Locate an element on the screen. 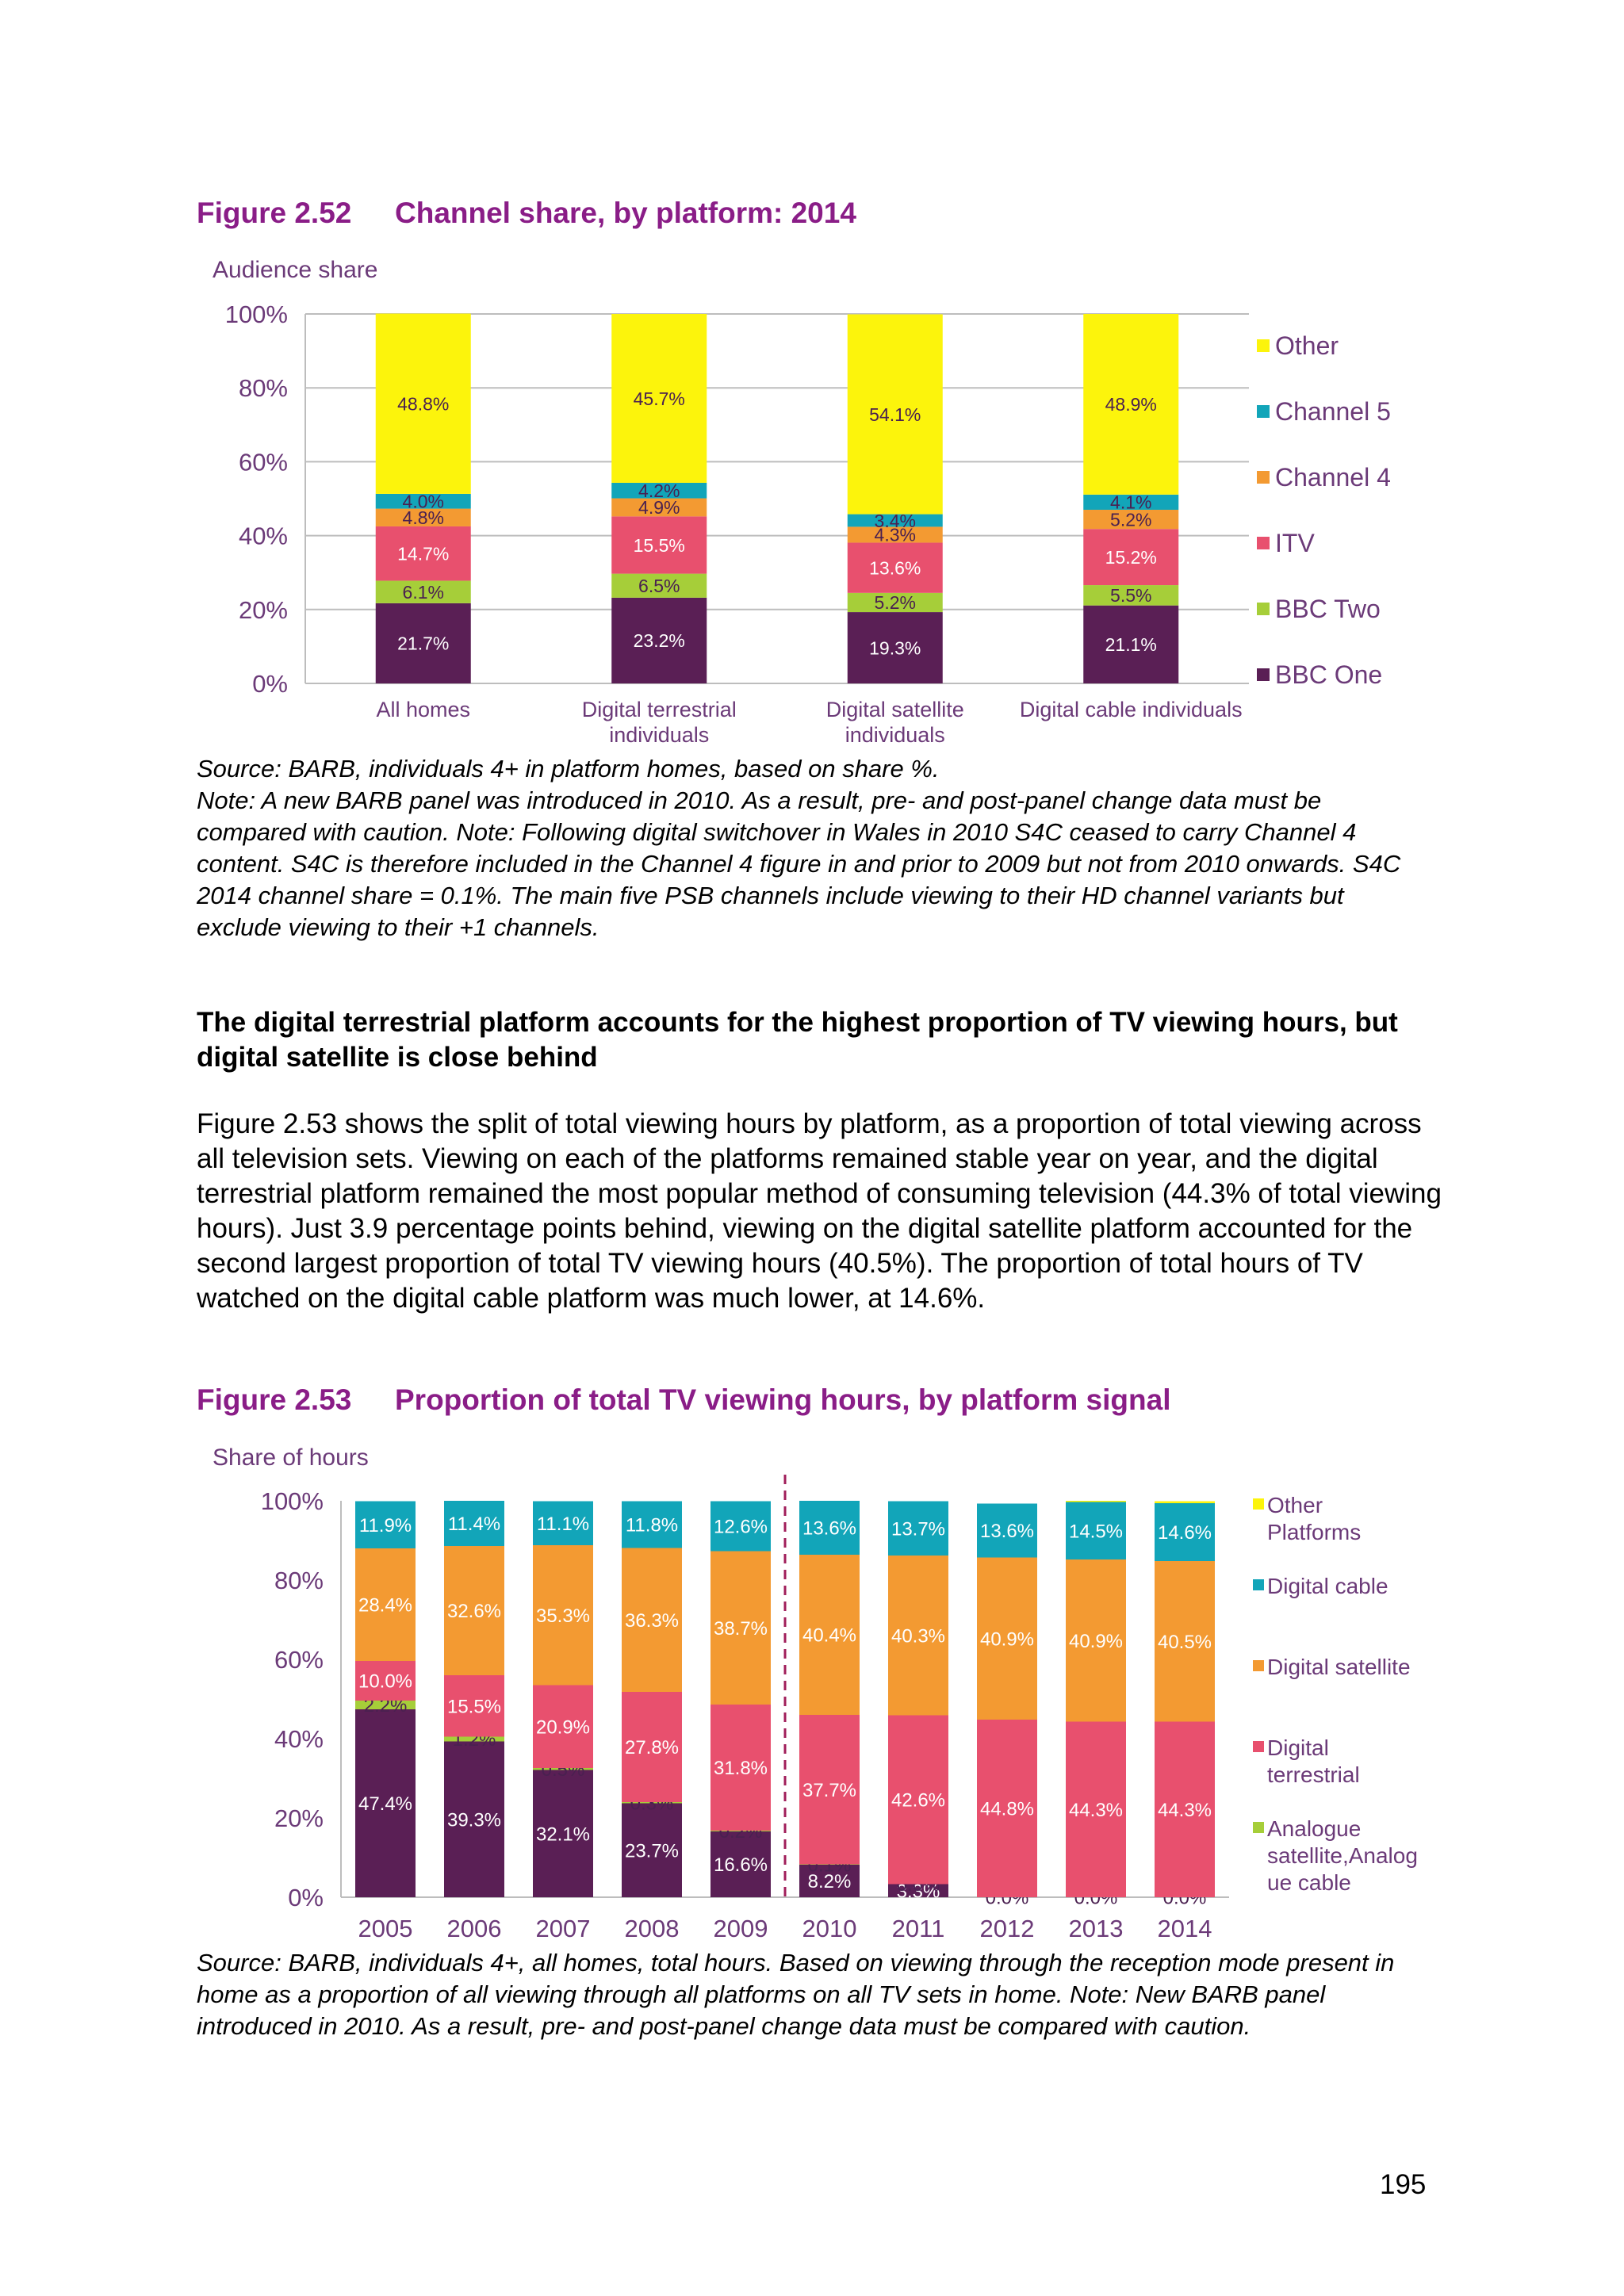 Image resolution: width=1624 pixels, height=2296 pixels. y-axis-label: Share of hours is located at coordinates (291, 1458).